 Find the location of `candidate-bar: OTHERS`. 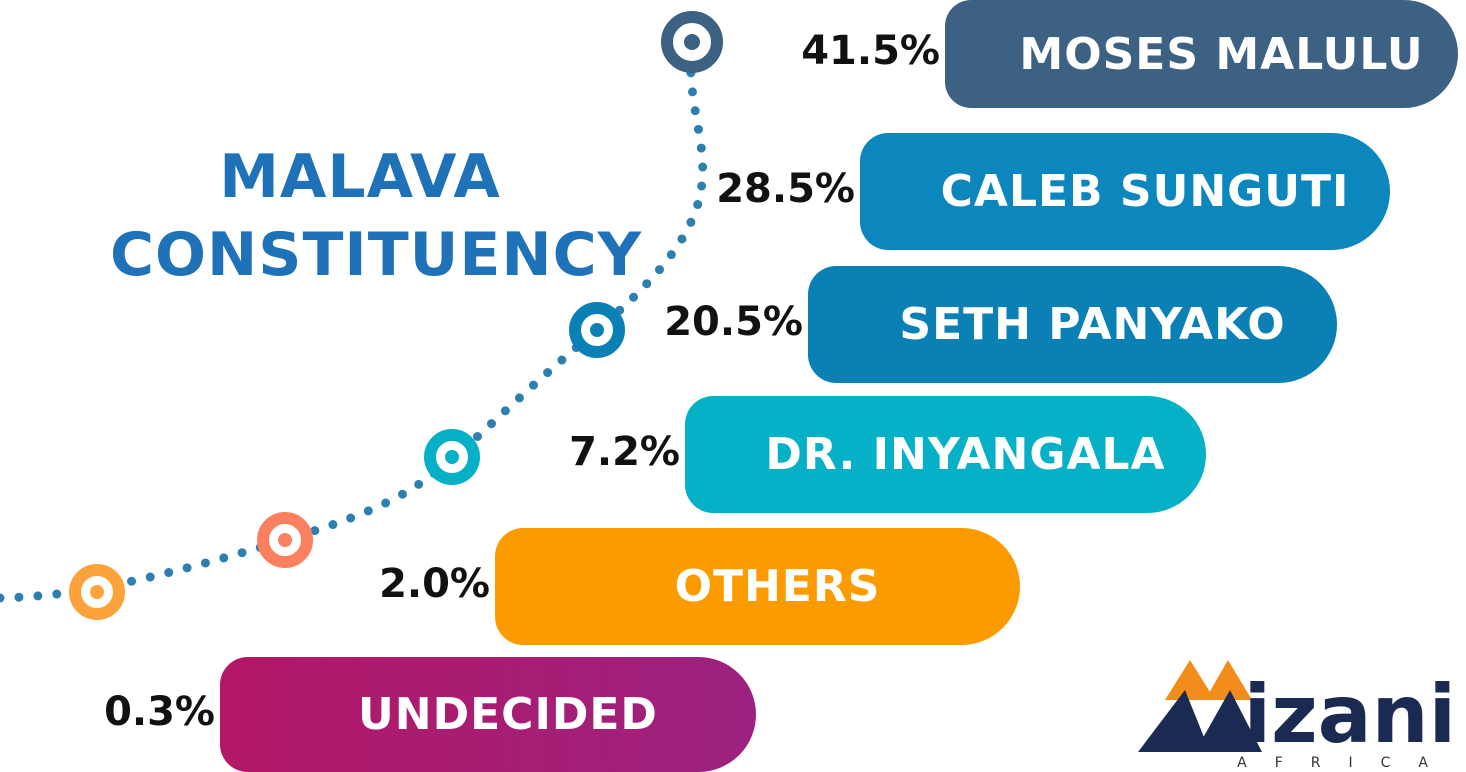

candidate-bar: OTHERS is located at coordinates (757, 586).